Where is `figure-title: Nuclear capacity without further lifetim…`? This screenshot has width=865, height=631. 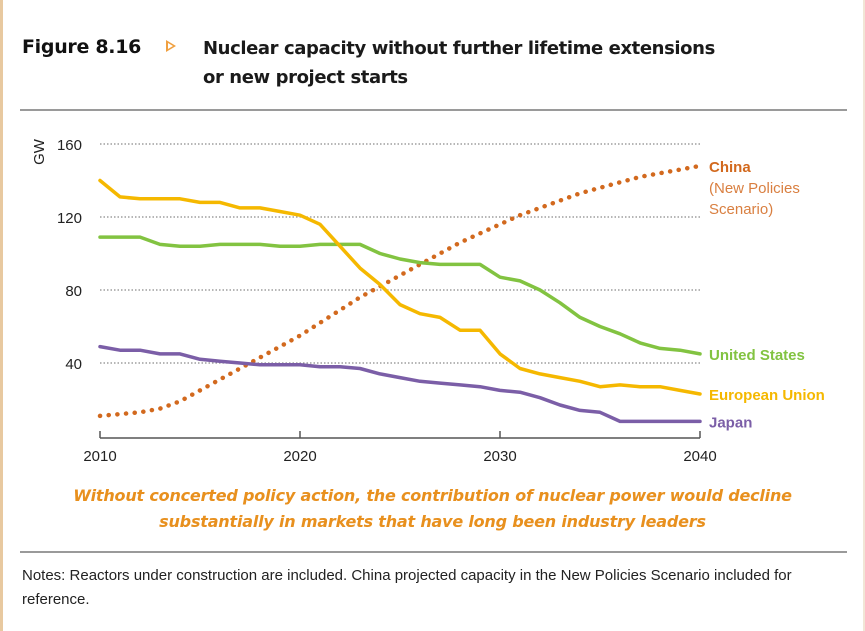
figure-title: Nuclear capacity without further lifetim… is located at coordinates (513, 63).